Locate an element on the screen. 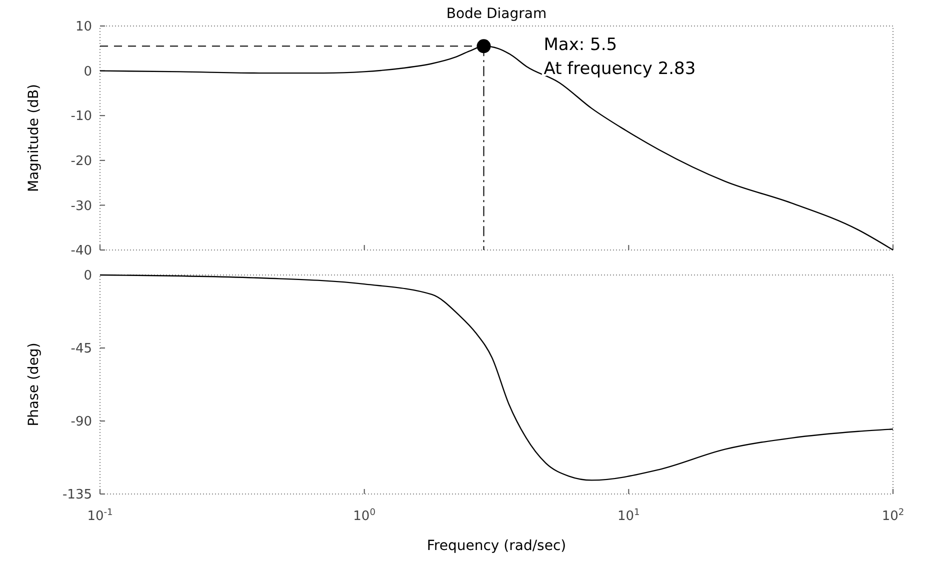  y-tick-label: -20 is located at coordinates (81, 161).